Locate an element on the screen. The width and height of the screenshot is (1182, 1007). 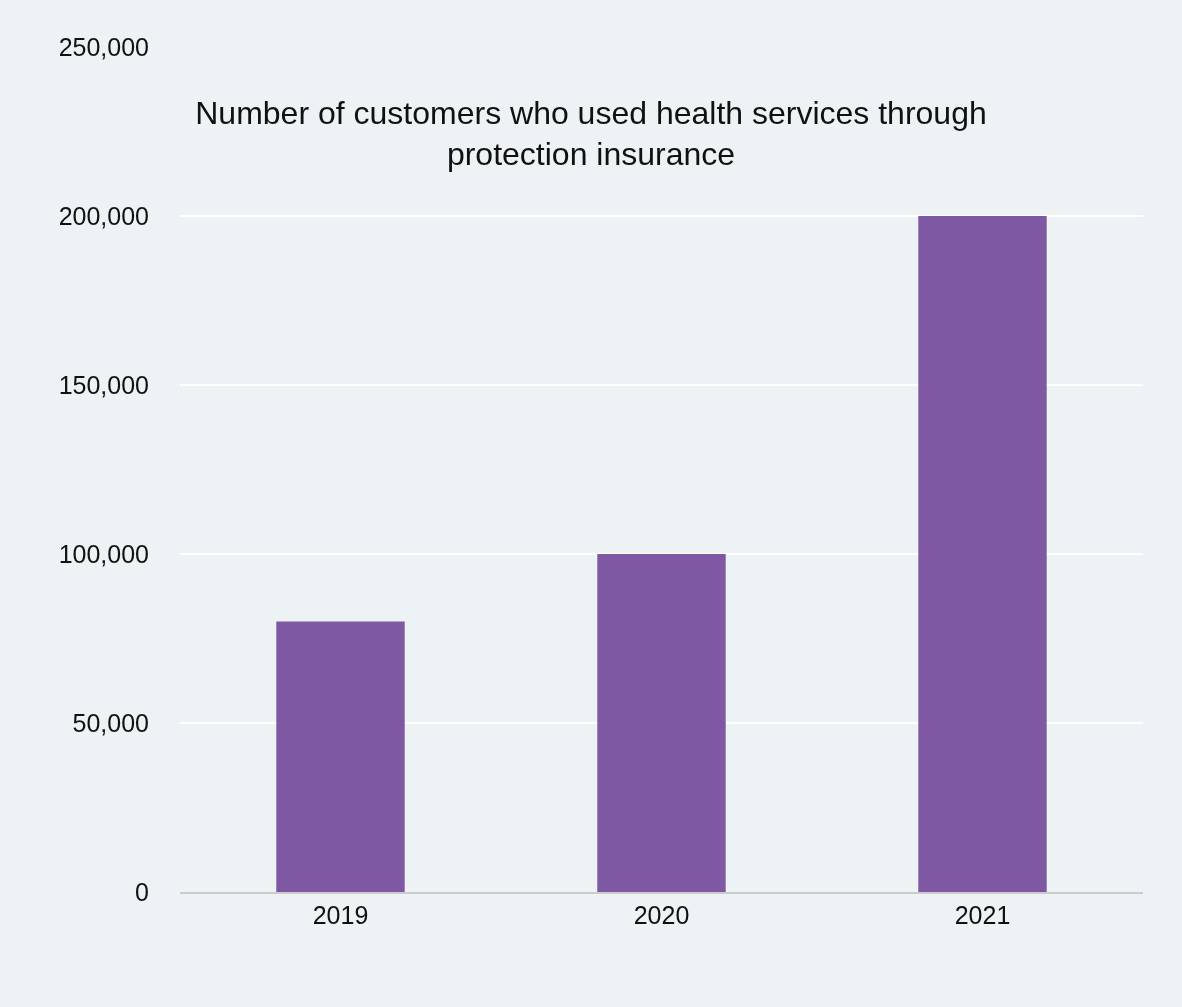
x-tick-label: 2020 is located at coordinates (661, 914).